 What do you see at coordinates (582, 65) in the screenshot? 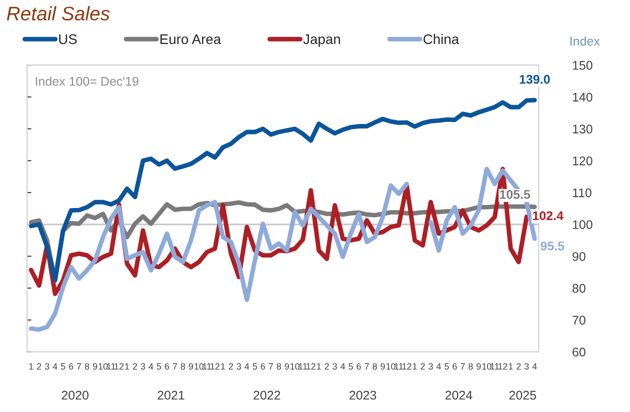
I see `y-tick-label: 150` at bounding box center [582, 65].